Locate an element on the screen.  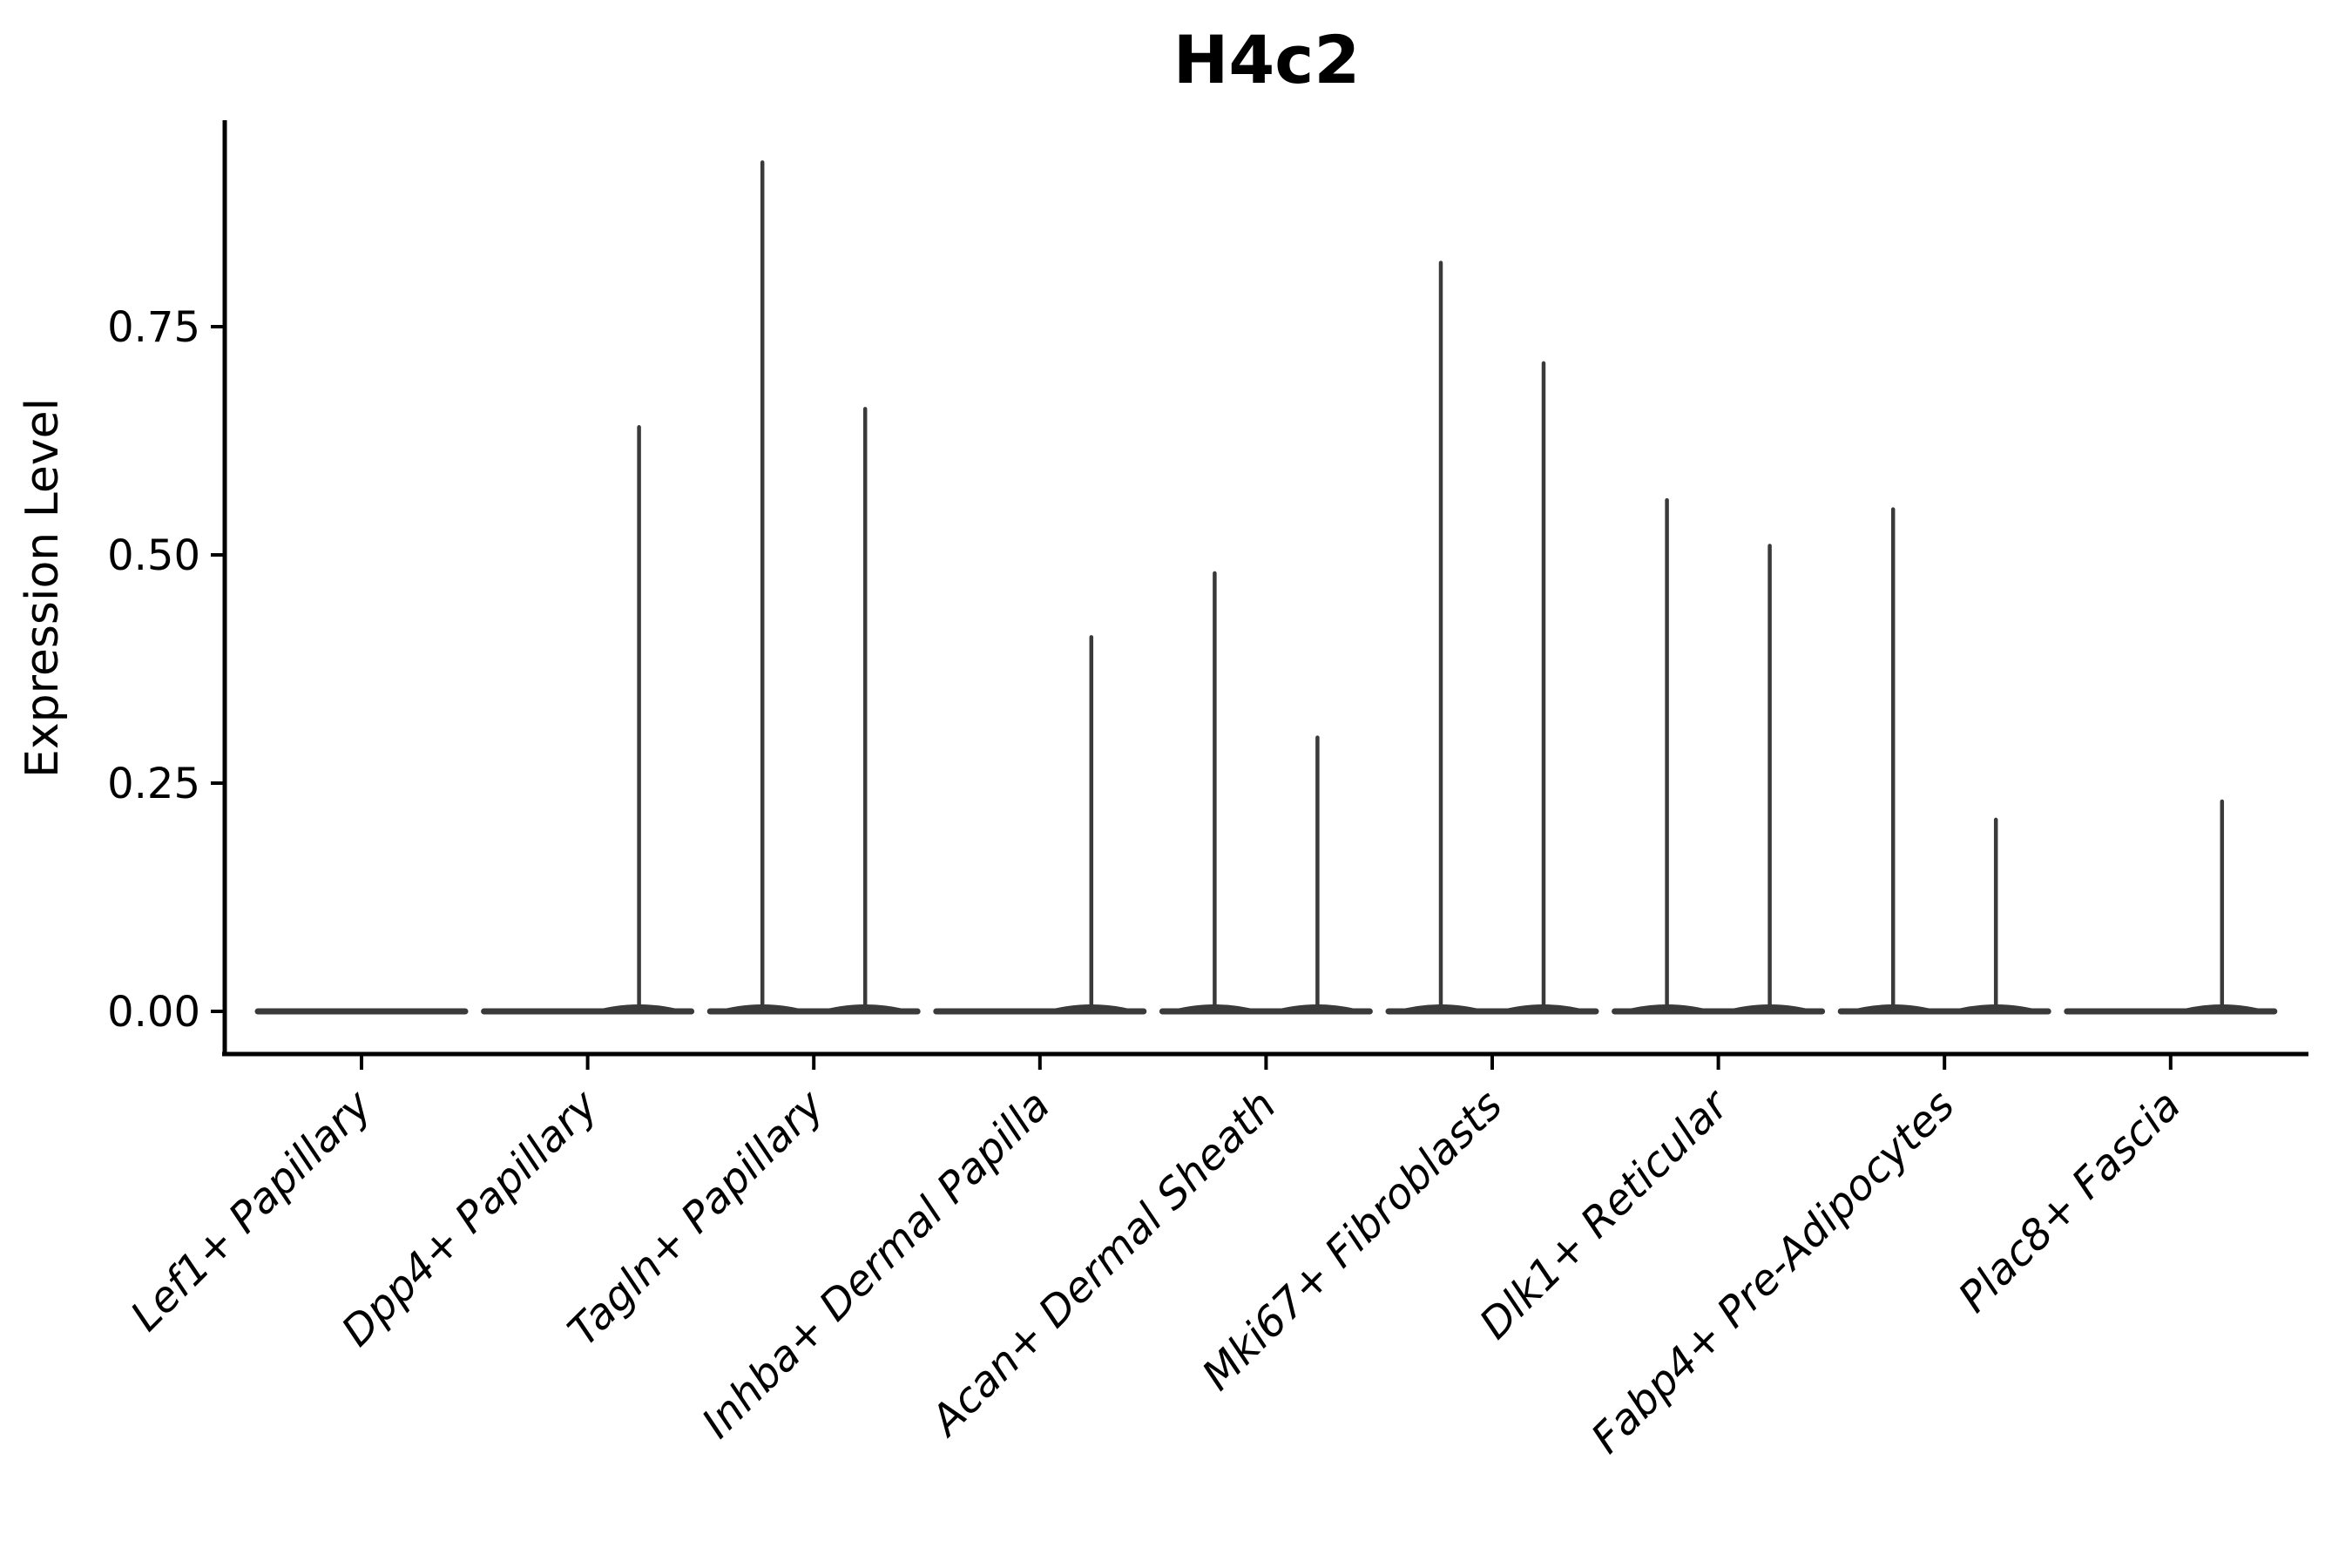
y-tick-group: 0.00 0.25 0.50 0.75 is located at coordinates (166, 670).